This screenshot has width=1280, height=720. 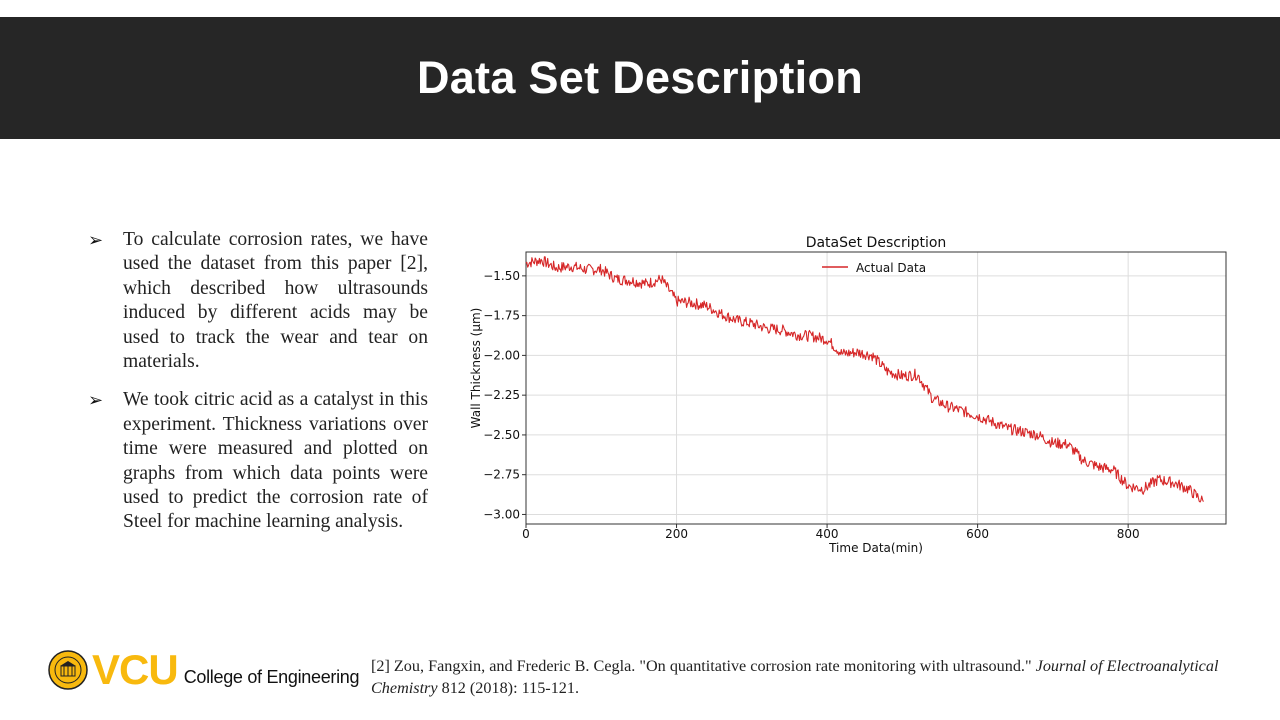 What do you see at coordinates (526, 534) in the screenshot?
I see `x-tick-label: 0` at bounding box center [526, 534].